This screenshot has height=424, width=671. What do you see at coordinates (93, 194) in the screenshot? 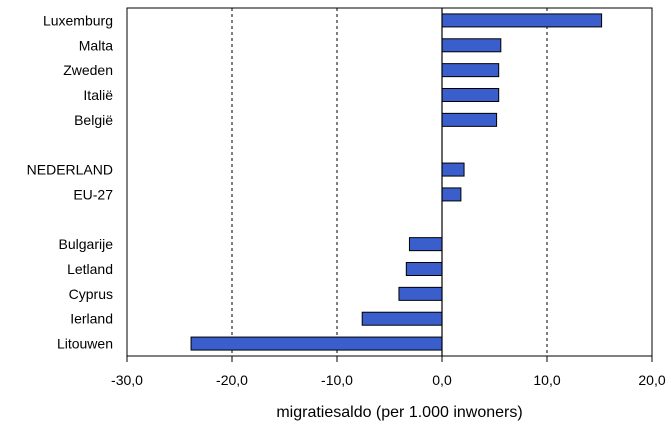
I see `category-label-7: EU-27` at bounding box center [93, 194].